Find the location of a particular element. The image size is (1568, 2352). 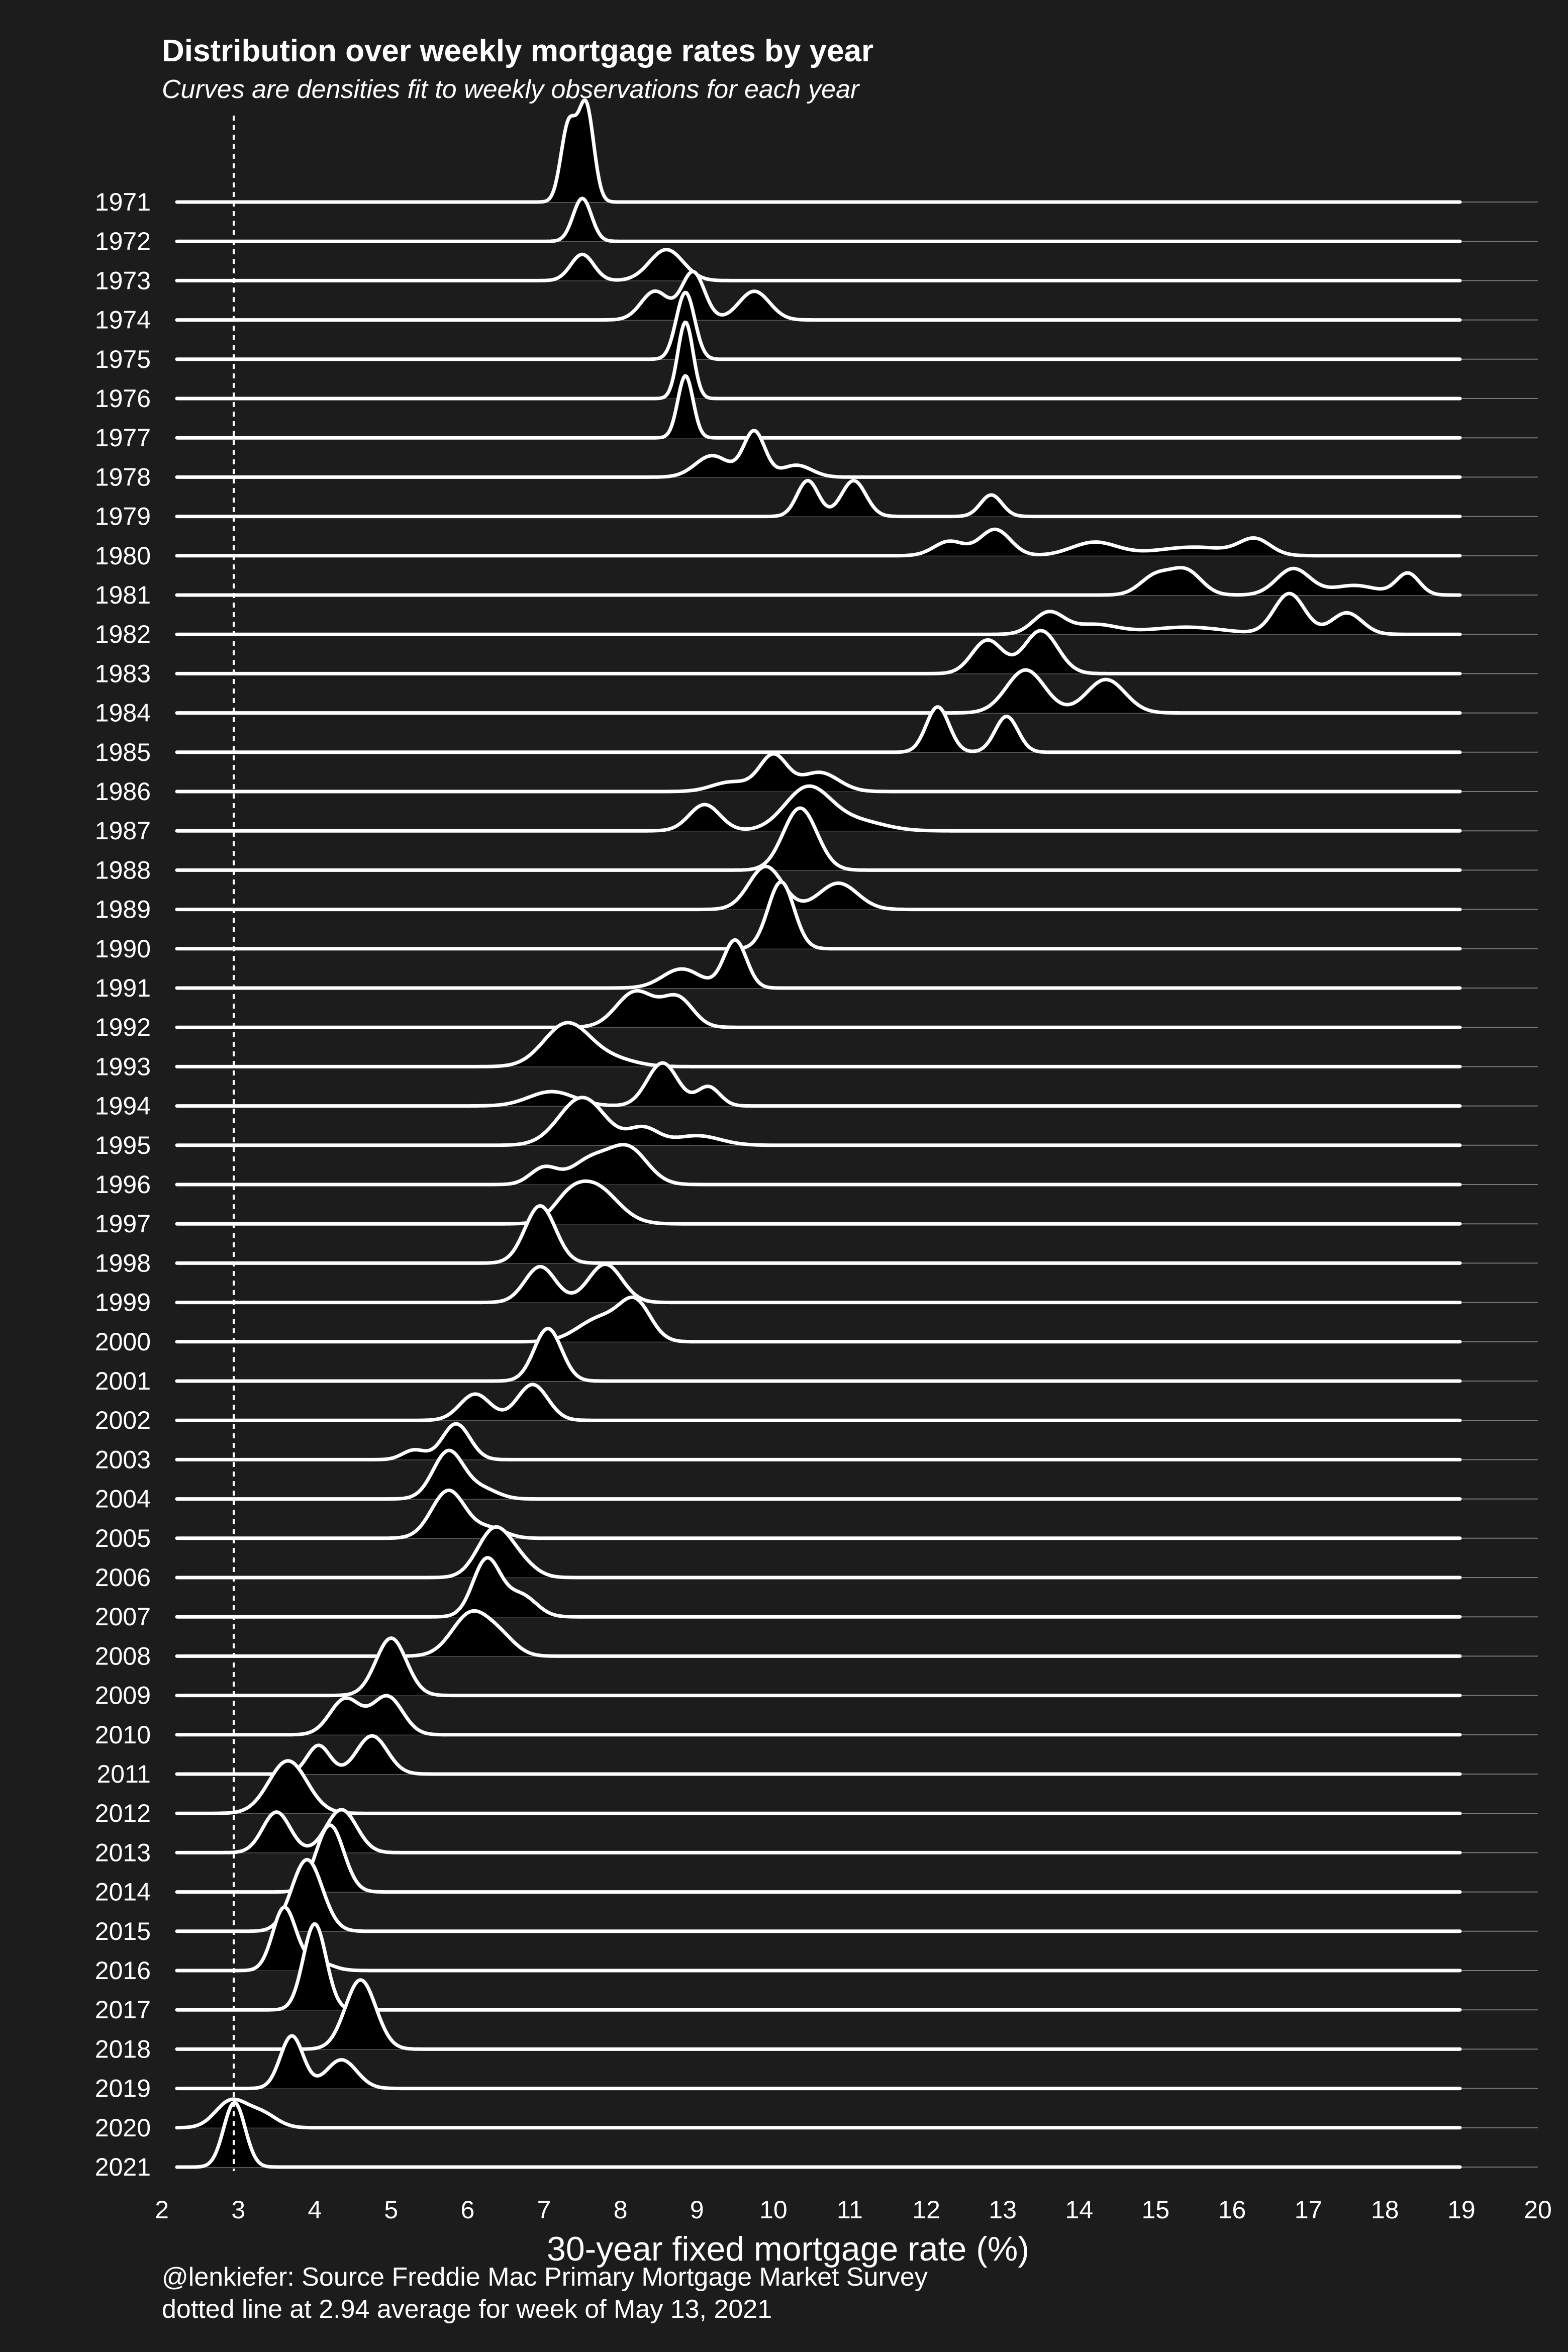

y-tick-label: 1977 is located at coordinates (123, 438).